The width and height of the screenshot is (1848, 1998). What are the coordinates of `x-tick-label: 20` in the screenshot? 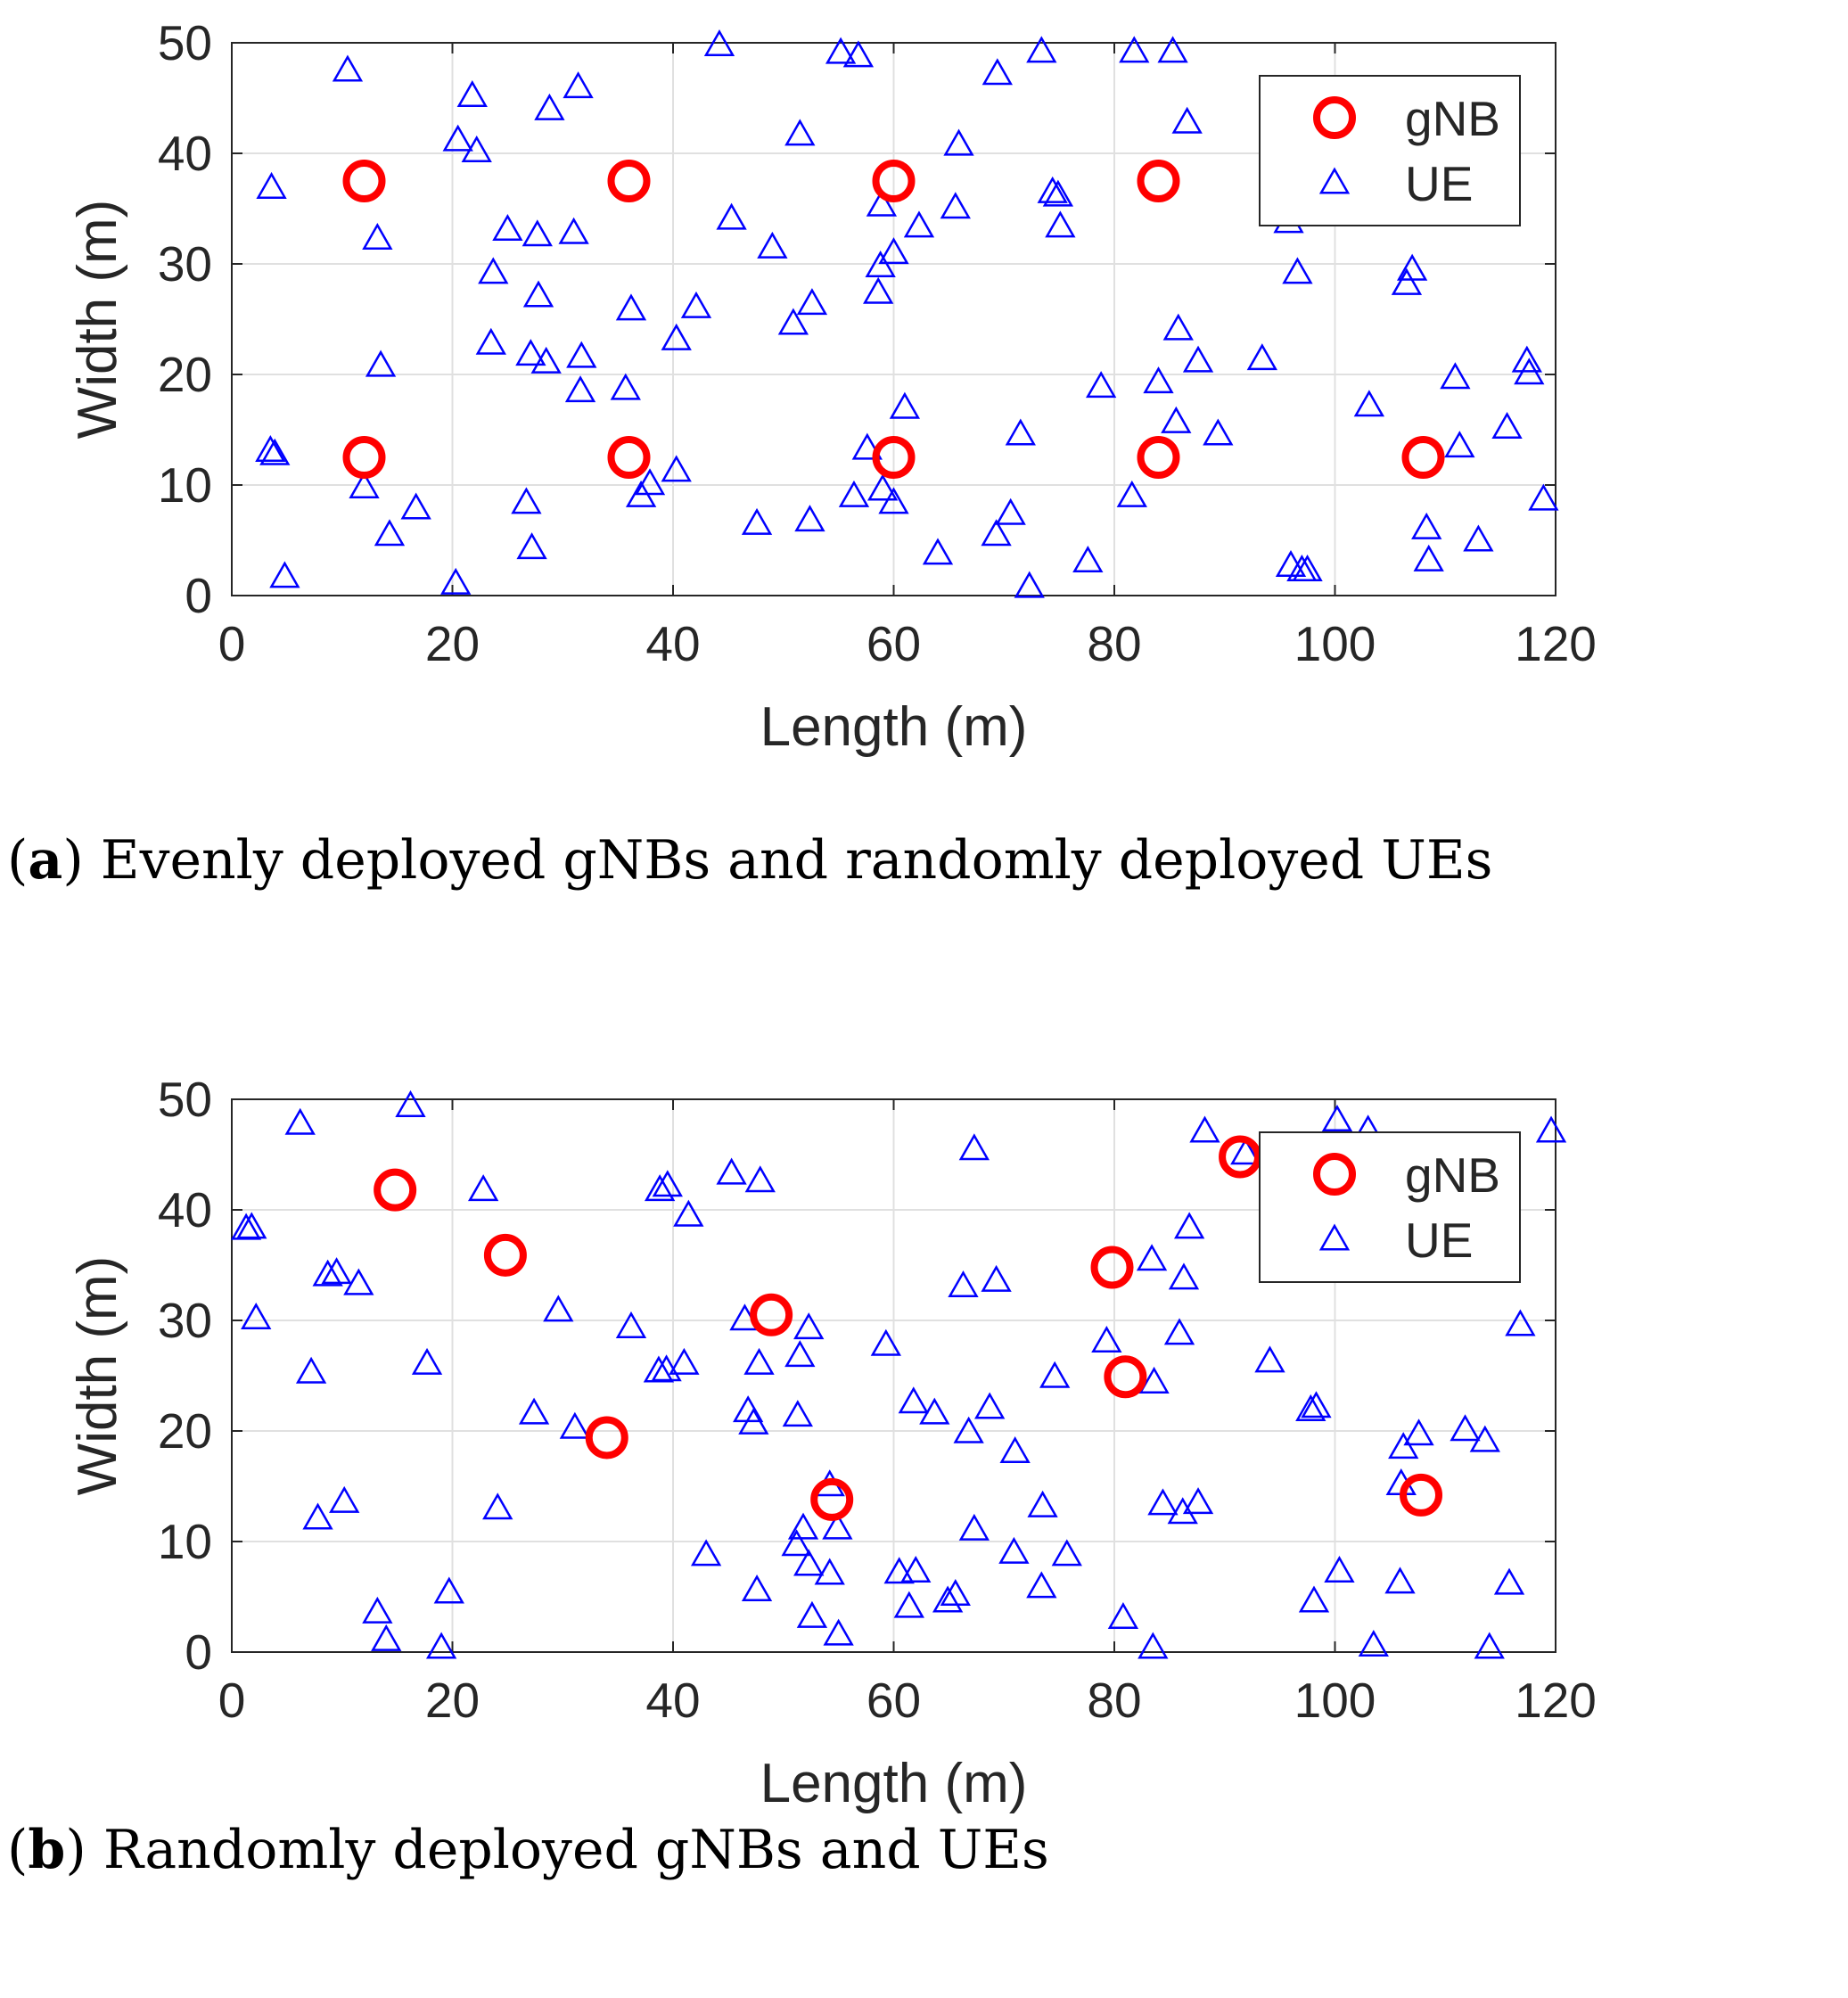 It's located at (452, 643).